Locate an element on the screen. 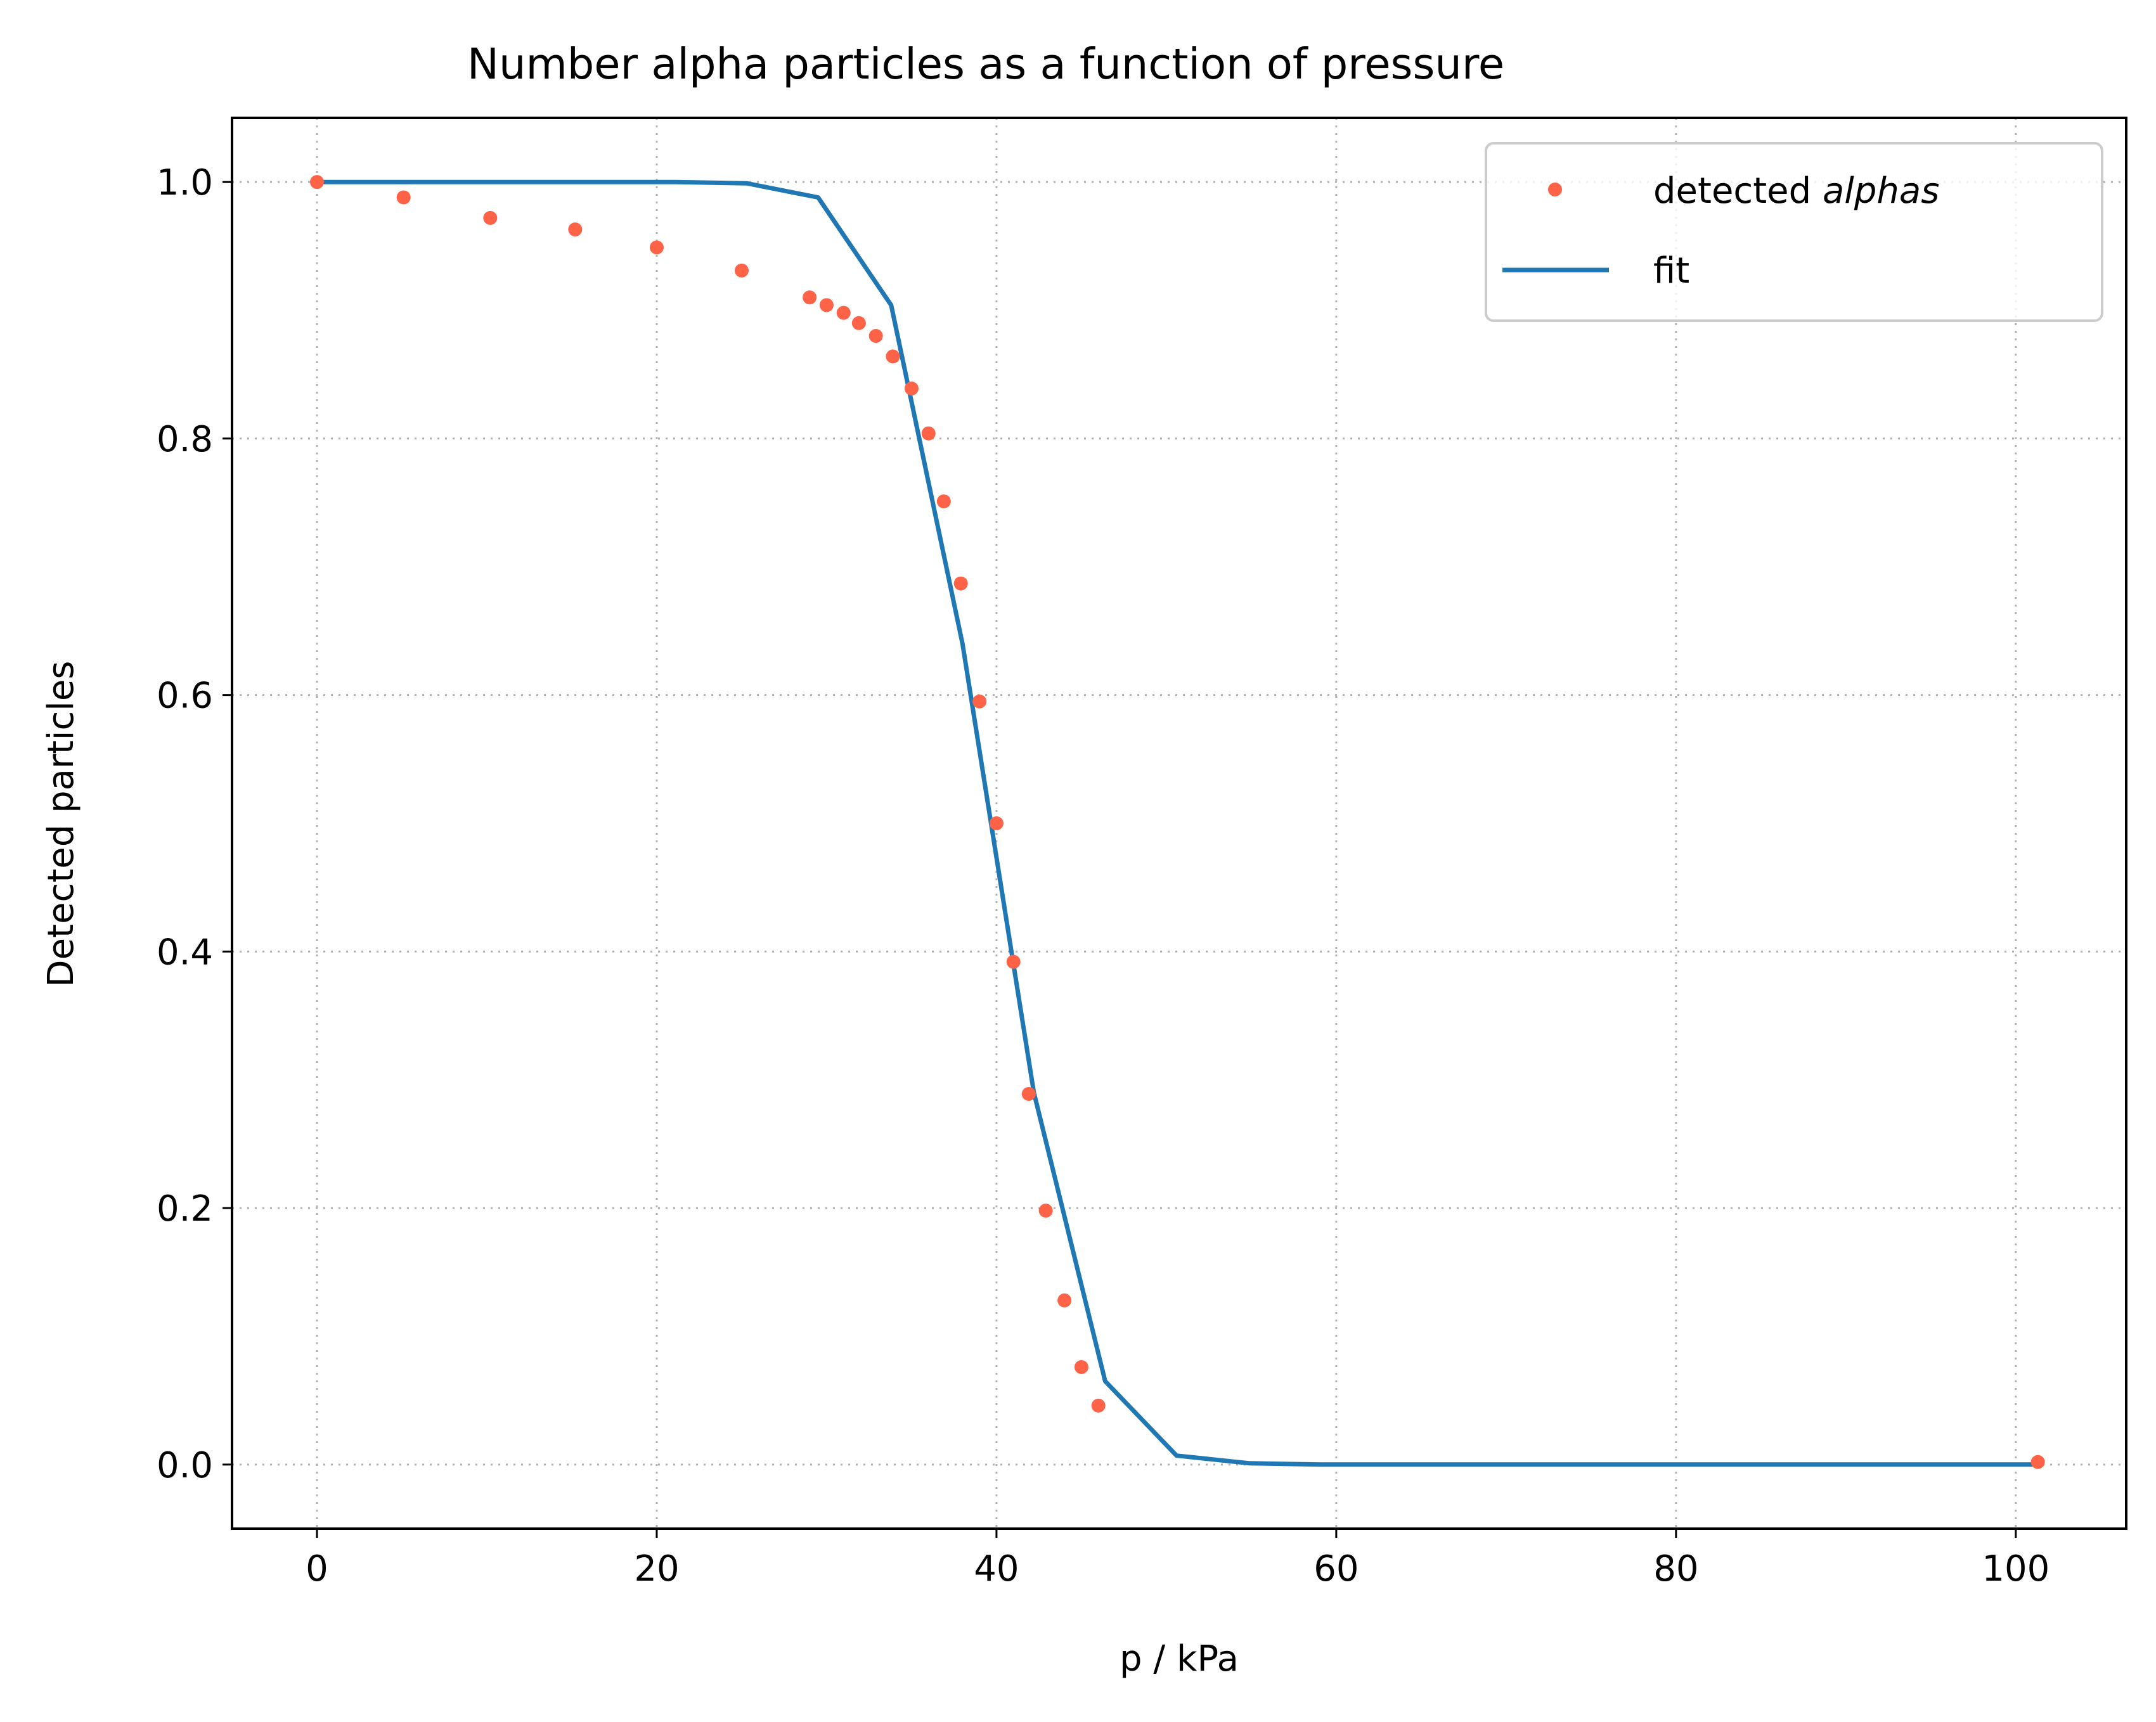  y-tick-label: 0.0 is located at coordinates (185, 1466).